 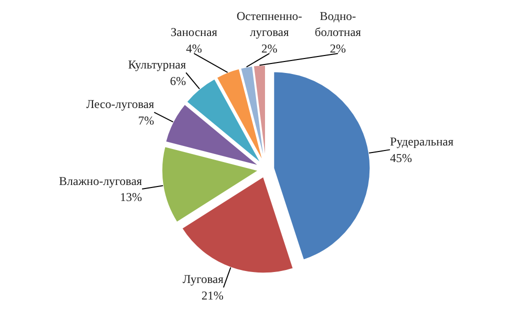 What do you see at coordinates (131, 197) in the screenshot?
I see `data-label: 13%` at bounding box center [131, 197].